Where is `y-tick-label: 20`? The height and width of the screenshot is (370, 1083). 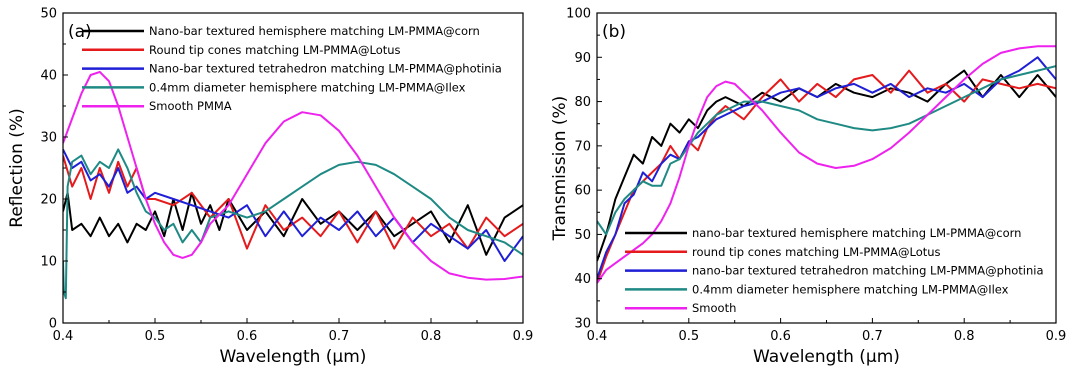 y-tick-label: 20 is located at coordinates (48, 200).